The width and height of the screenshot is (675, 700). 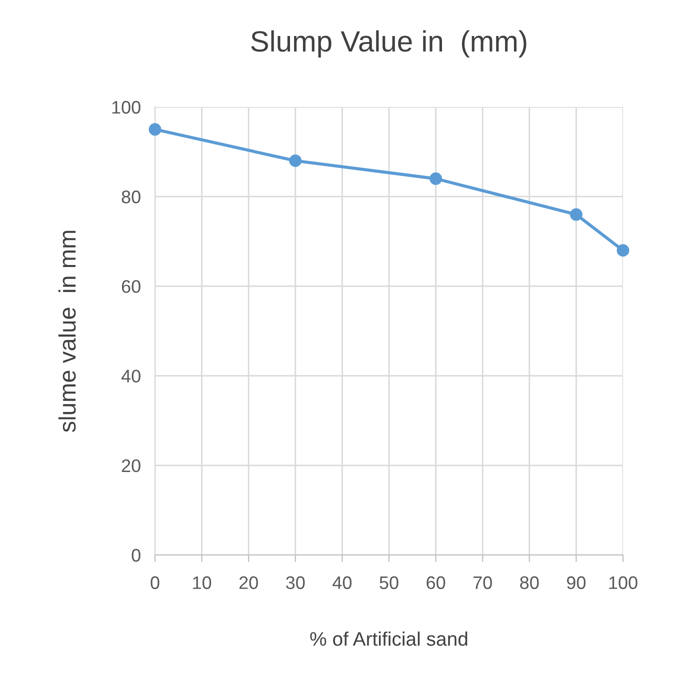 I want to click on x-tick-label: 0, so click(x=155, y=583).